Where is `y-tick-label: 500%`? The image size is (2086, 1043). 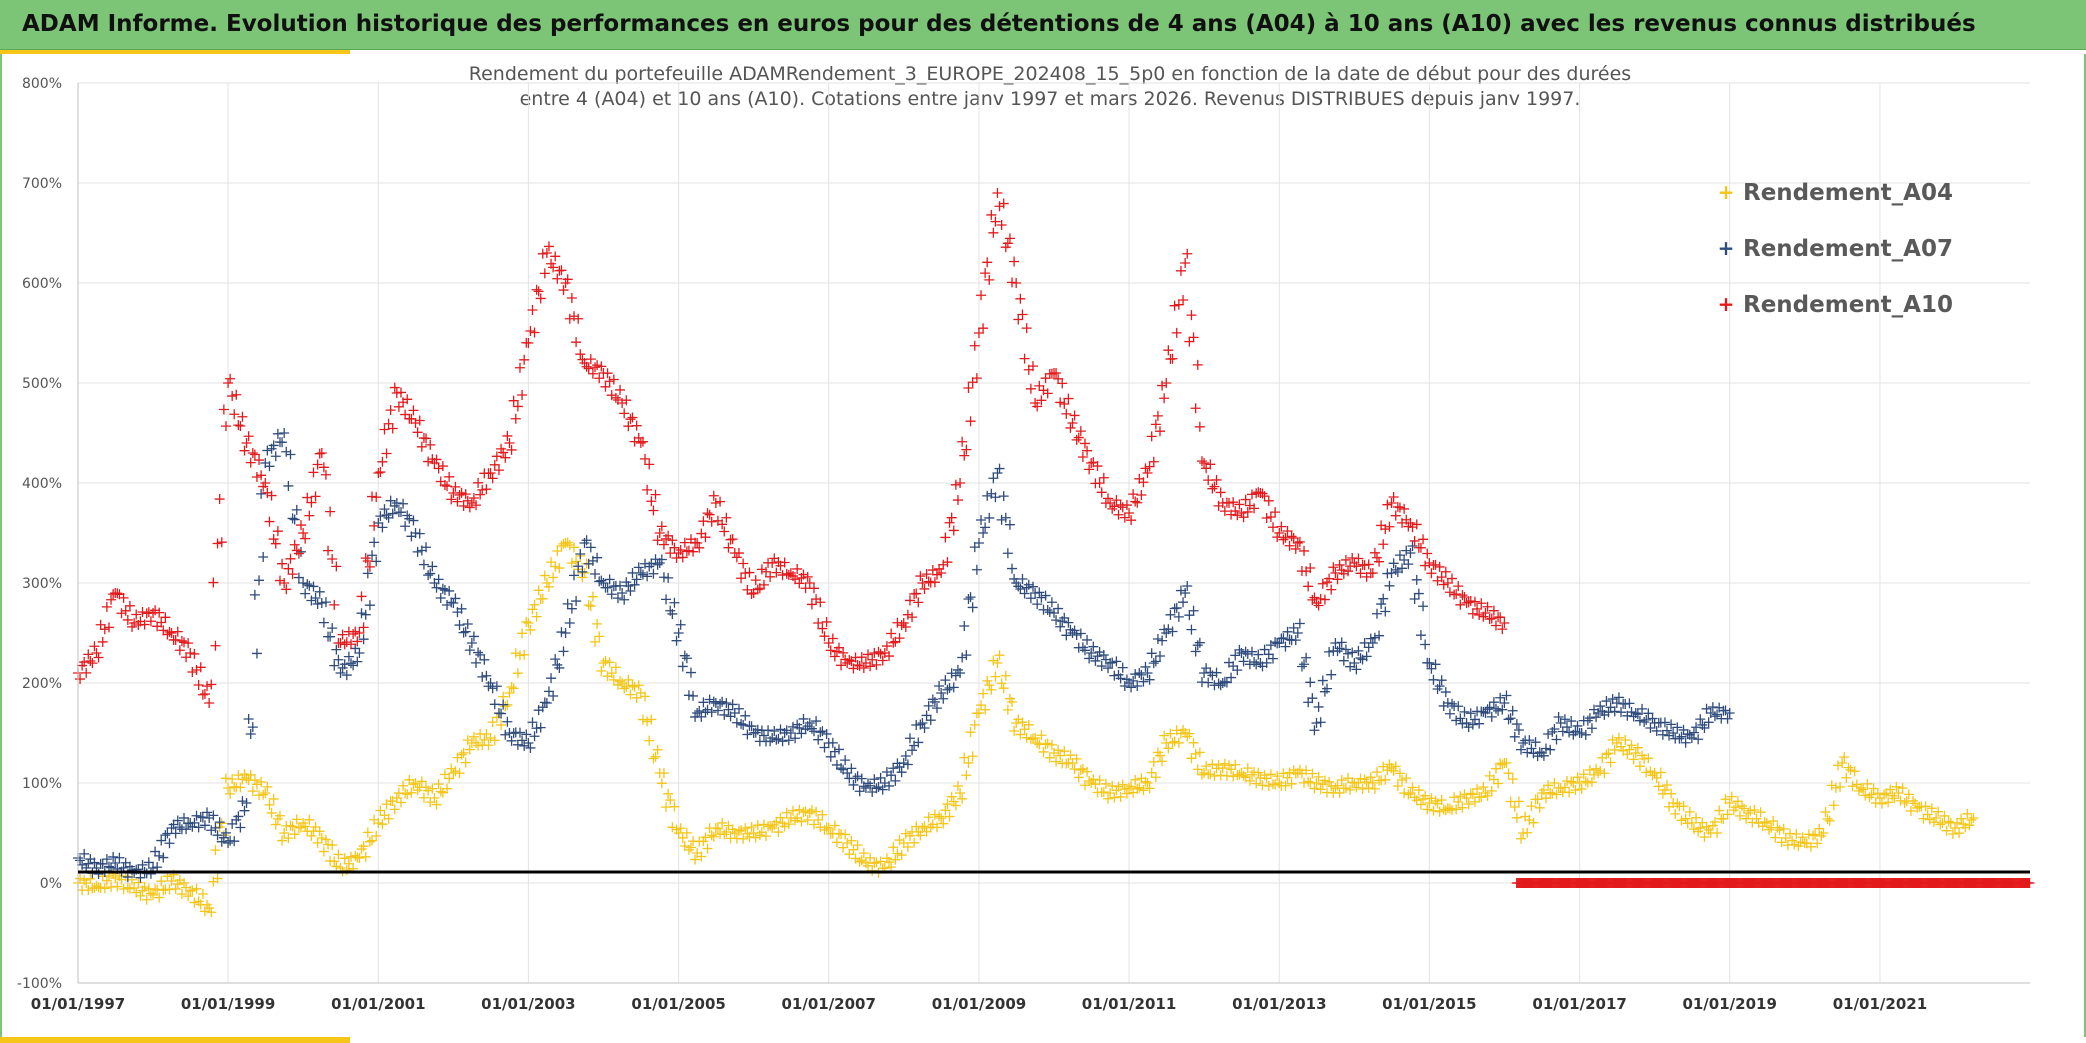
y-tick-label: 500% is located at coordinates (42, 384).